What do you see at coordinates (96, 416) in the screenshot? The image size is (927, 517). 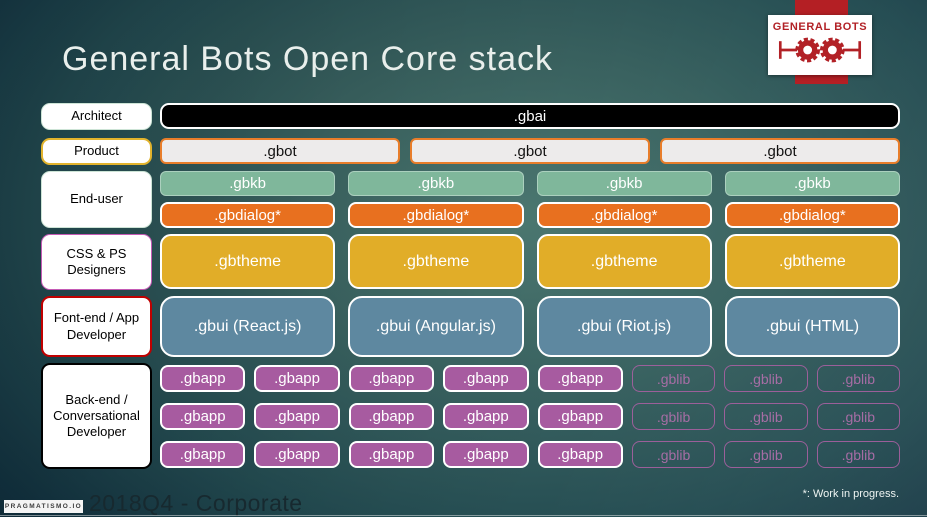 I see `role-label-back-end: Back-end / Conversational Developer` at bounding box center [96, 416].